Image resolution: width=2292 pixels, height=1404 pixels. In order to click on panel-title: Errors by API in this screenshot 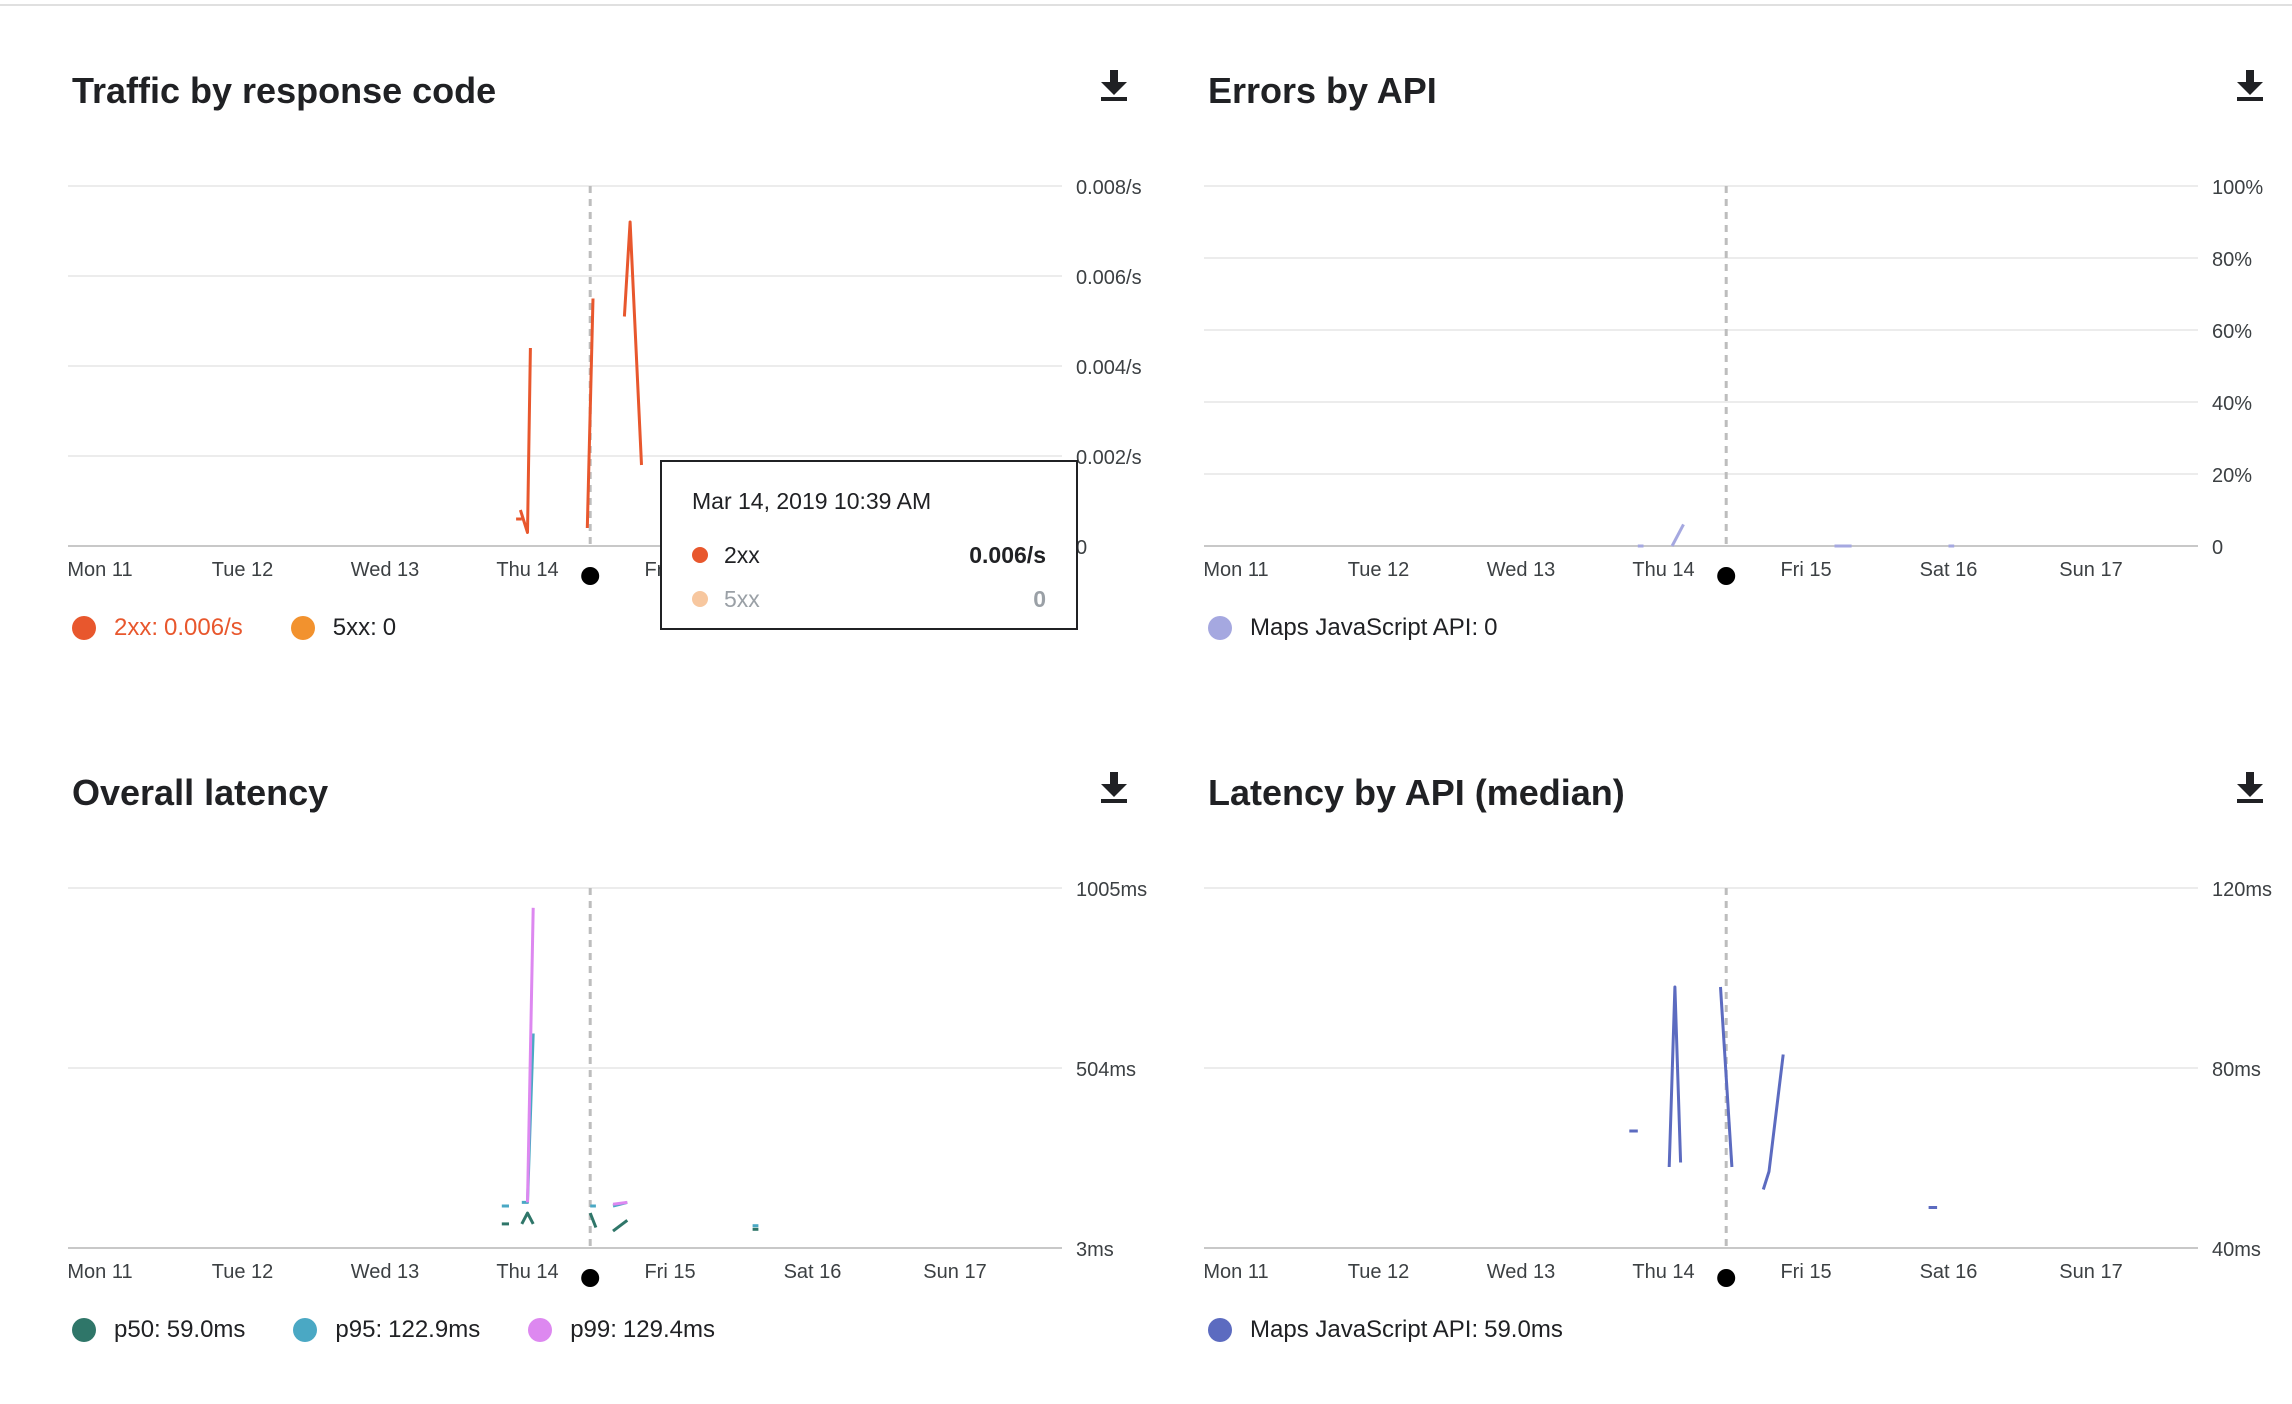, I will do `click(1322, 90)`.